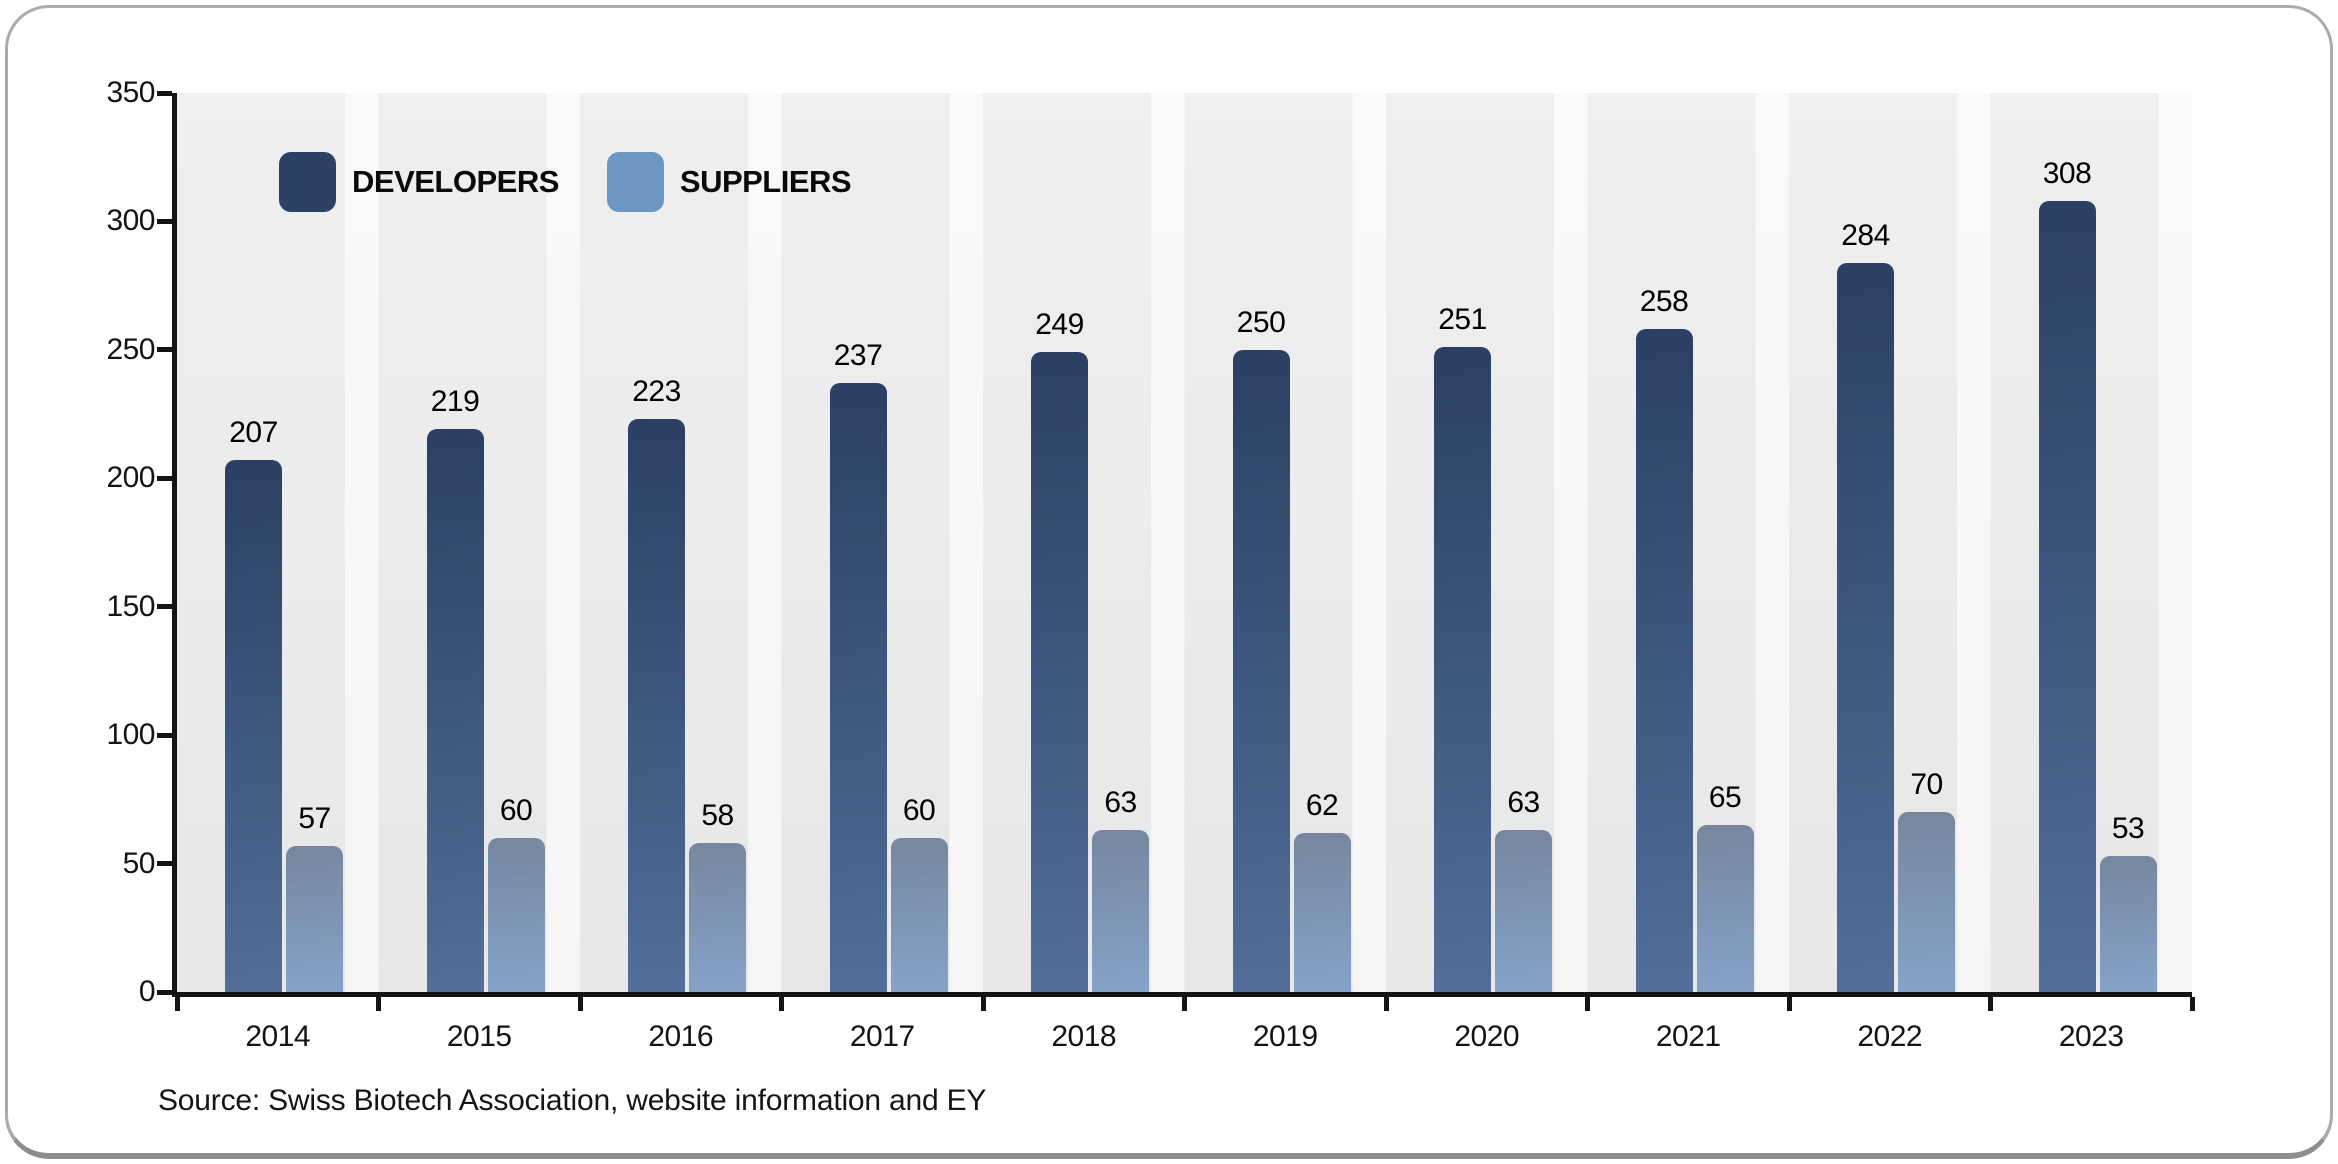 The image size is (2338, 1164). Describe the element at coordinates (1926, 785) in the screenshot. I see `value-label-suppliers-2022: 70` at that location.